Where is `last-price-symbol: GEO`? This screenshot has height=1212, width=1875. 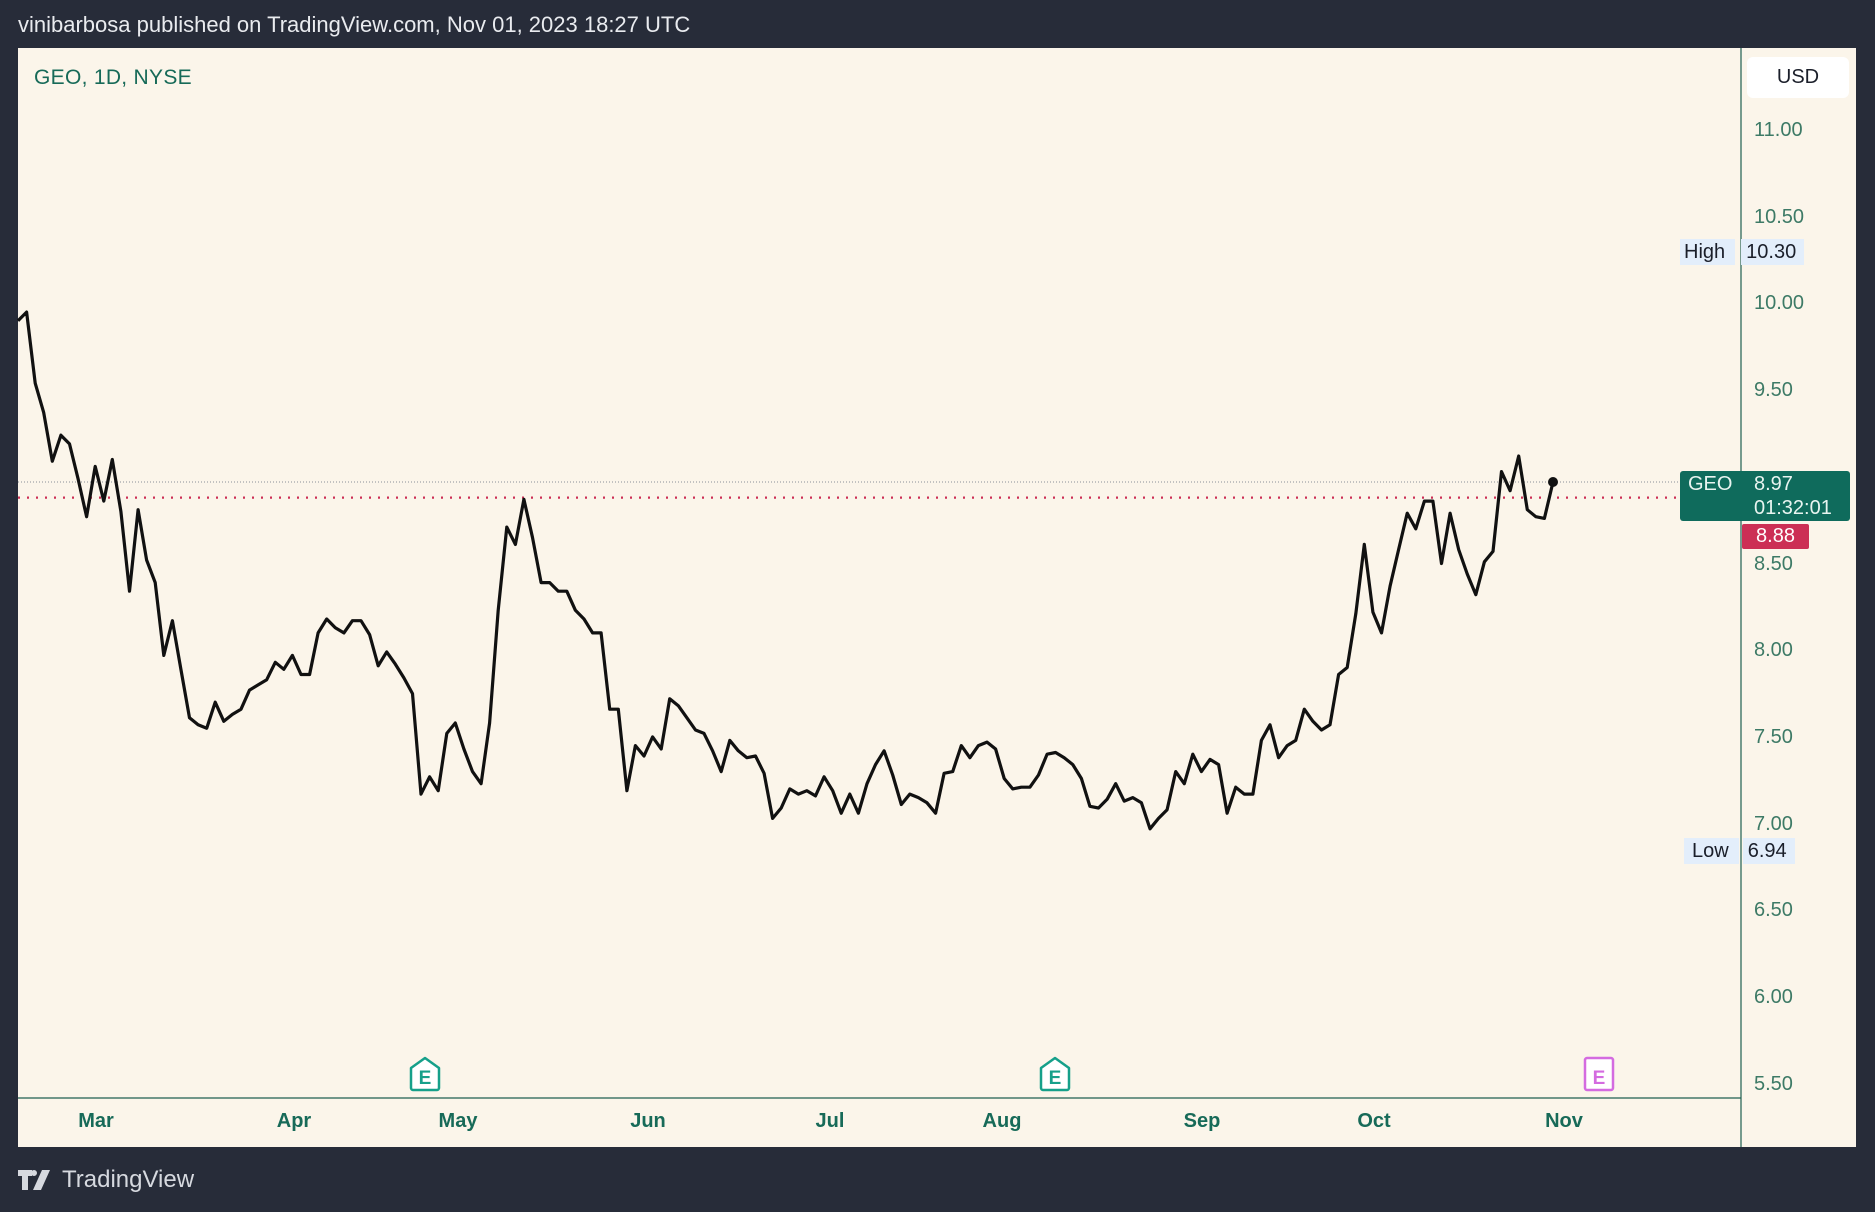 last-price-symbol: GEO is located at coordinates (1710, 484).